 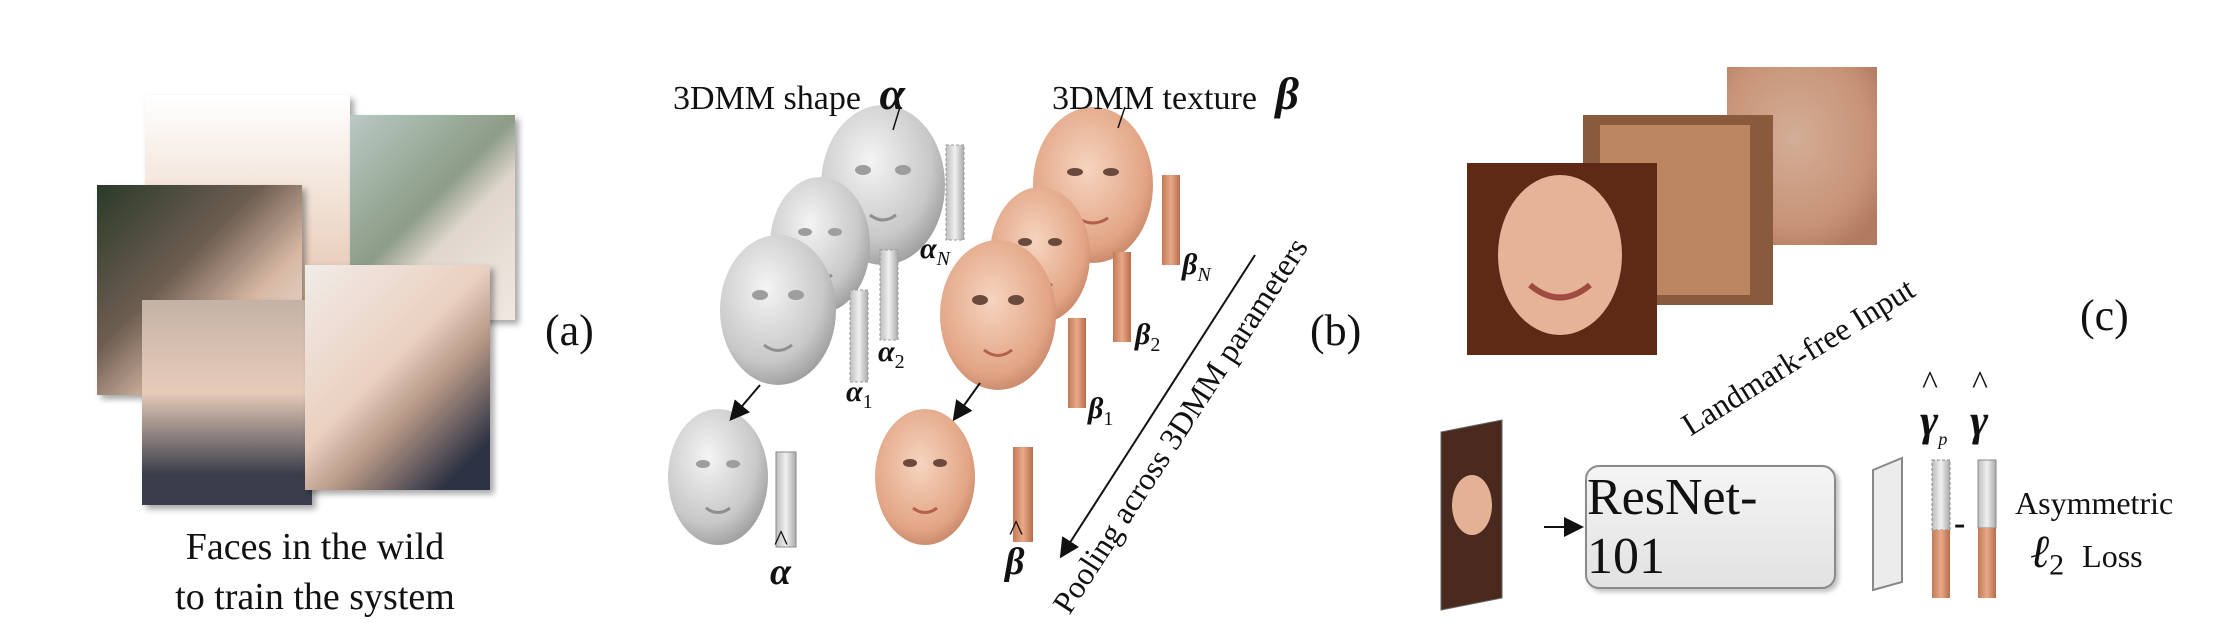 What do you see at coordinates (397, 377) in the screenshot?
I see `face-photo-profile` at bounding box center [397, 377].